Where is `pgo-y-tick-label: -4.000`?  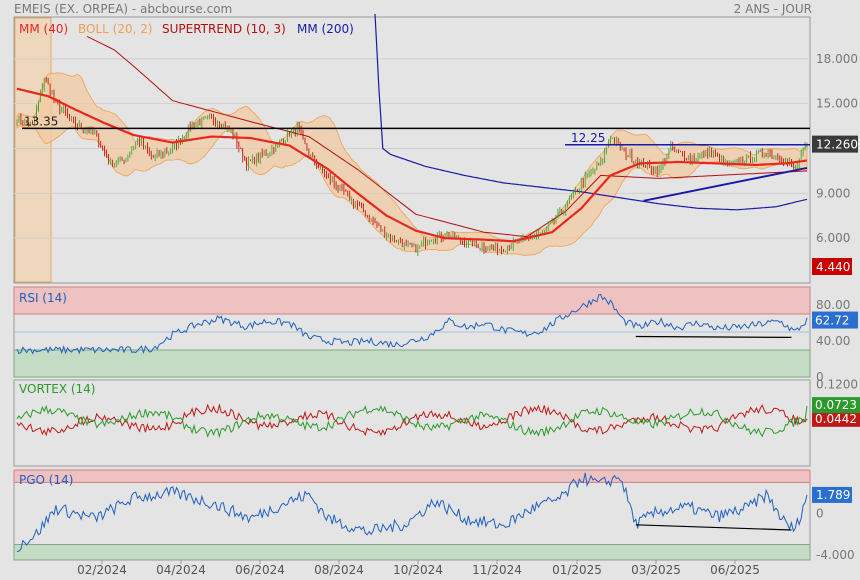 pgo-y-tick-label: -4.000 is located at coordinates (835, 555).